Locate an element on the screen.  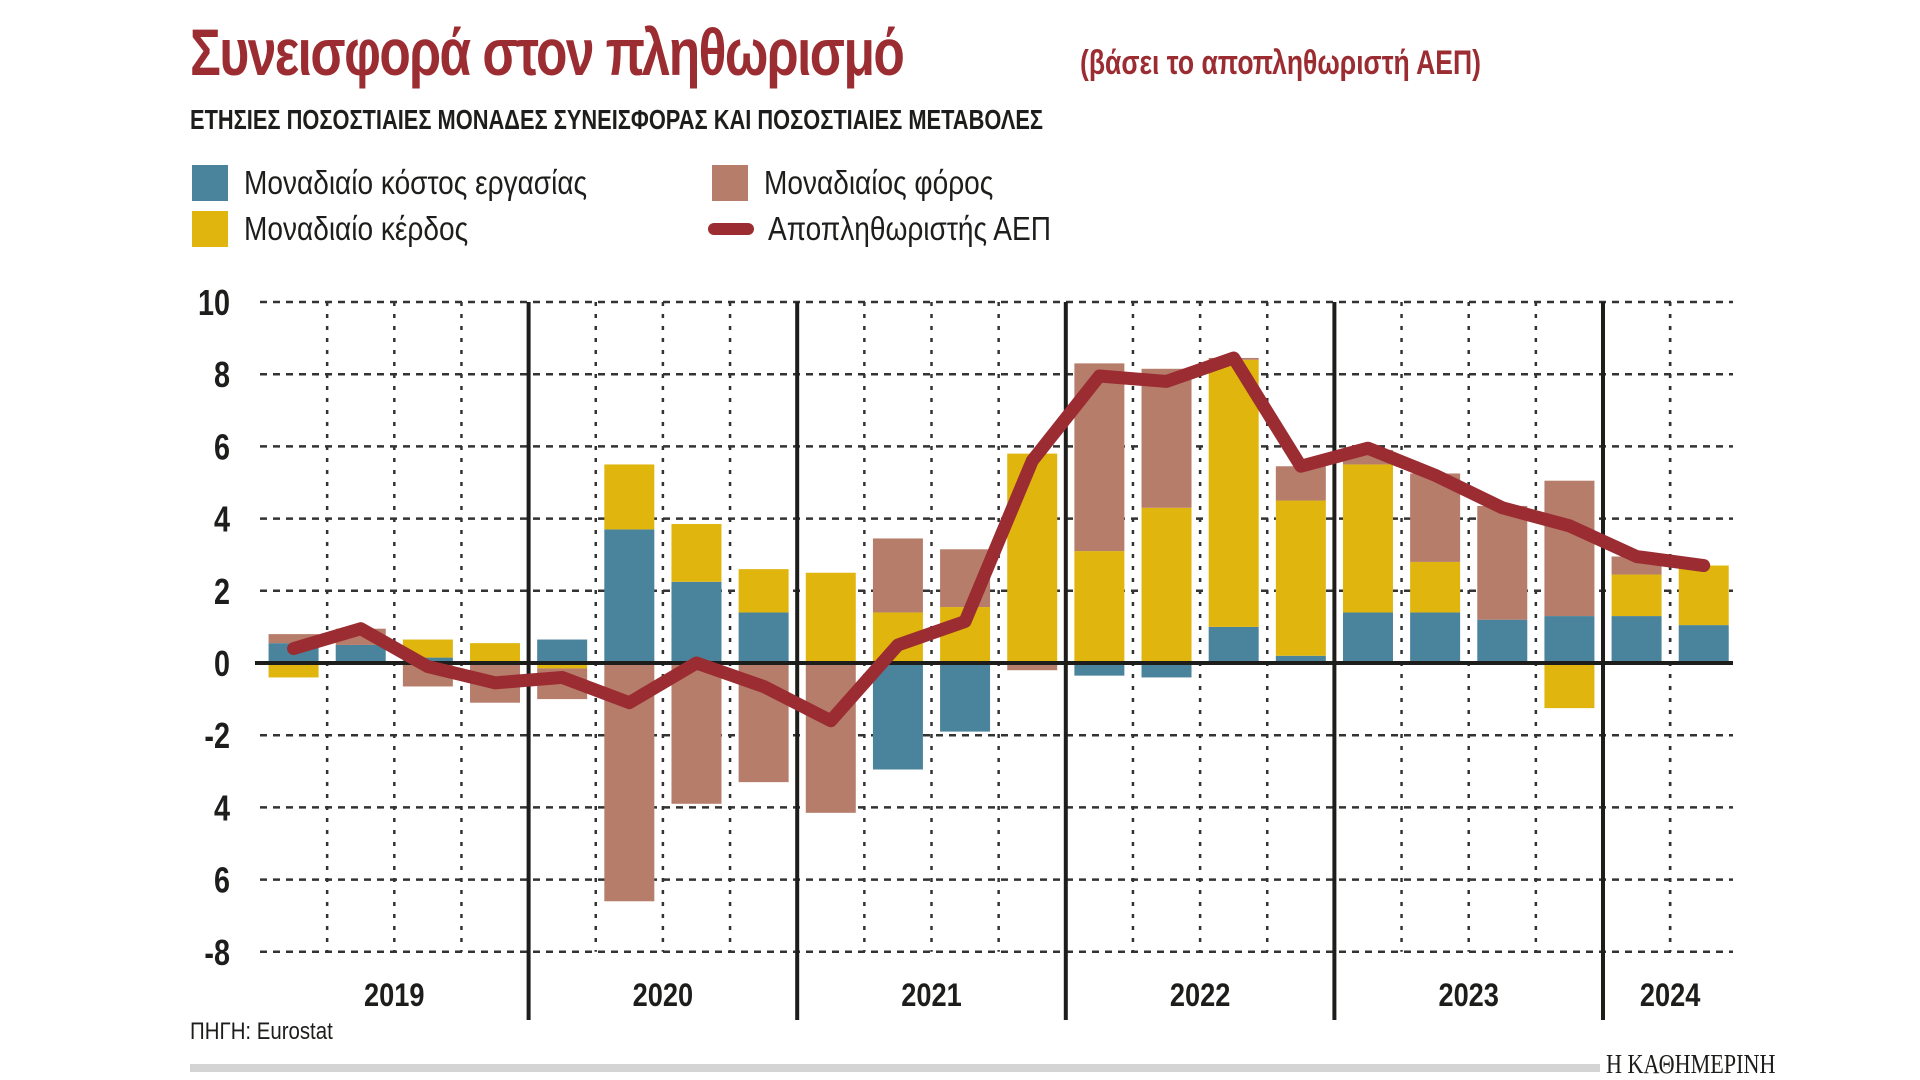
brand-logo: Η ΚΑΘΗΜΕΡΙΝΗ is located at coordinates (1691, 1064).